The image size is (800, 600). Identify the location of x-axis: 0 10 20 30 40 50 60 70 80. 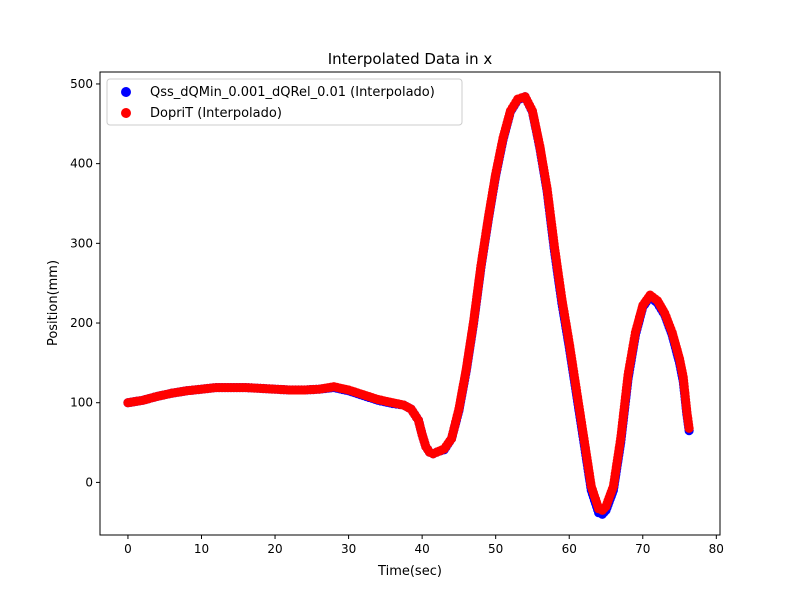
(424, 545).